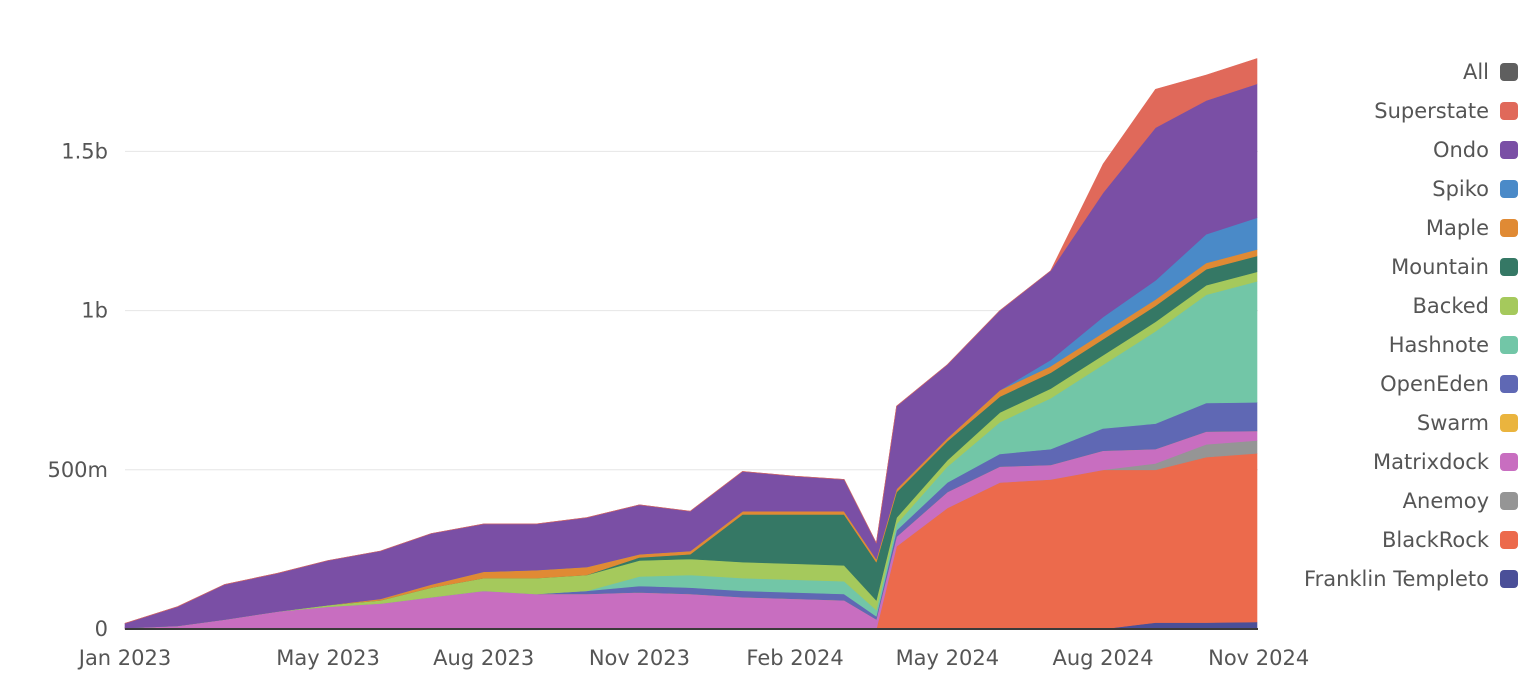  What do you see at coordinates (1461, 150) in the screenshot?
I see `legend-label: Ondo` at bounding box center [1461, 150].